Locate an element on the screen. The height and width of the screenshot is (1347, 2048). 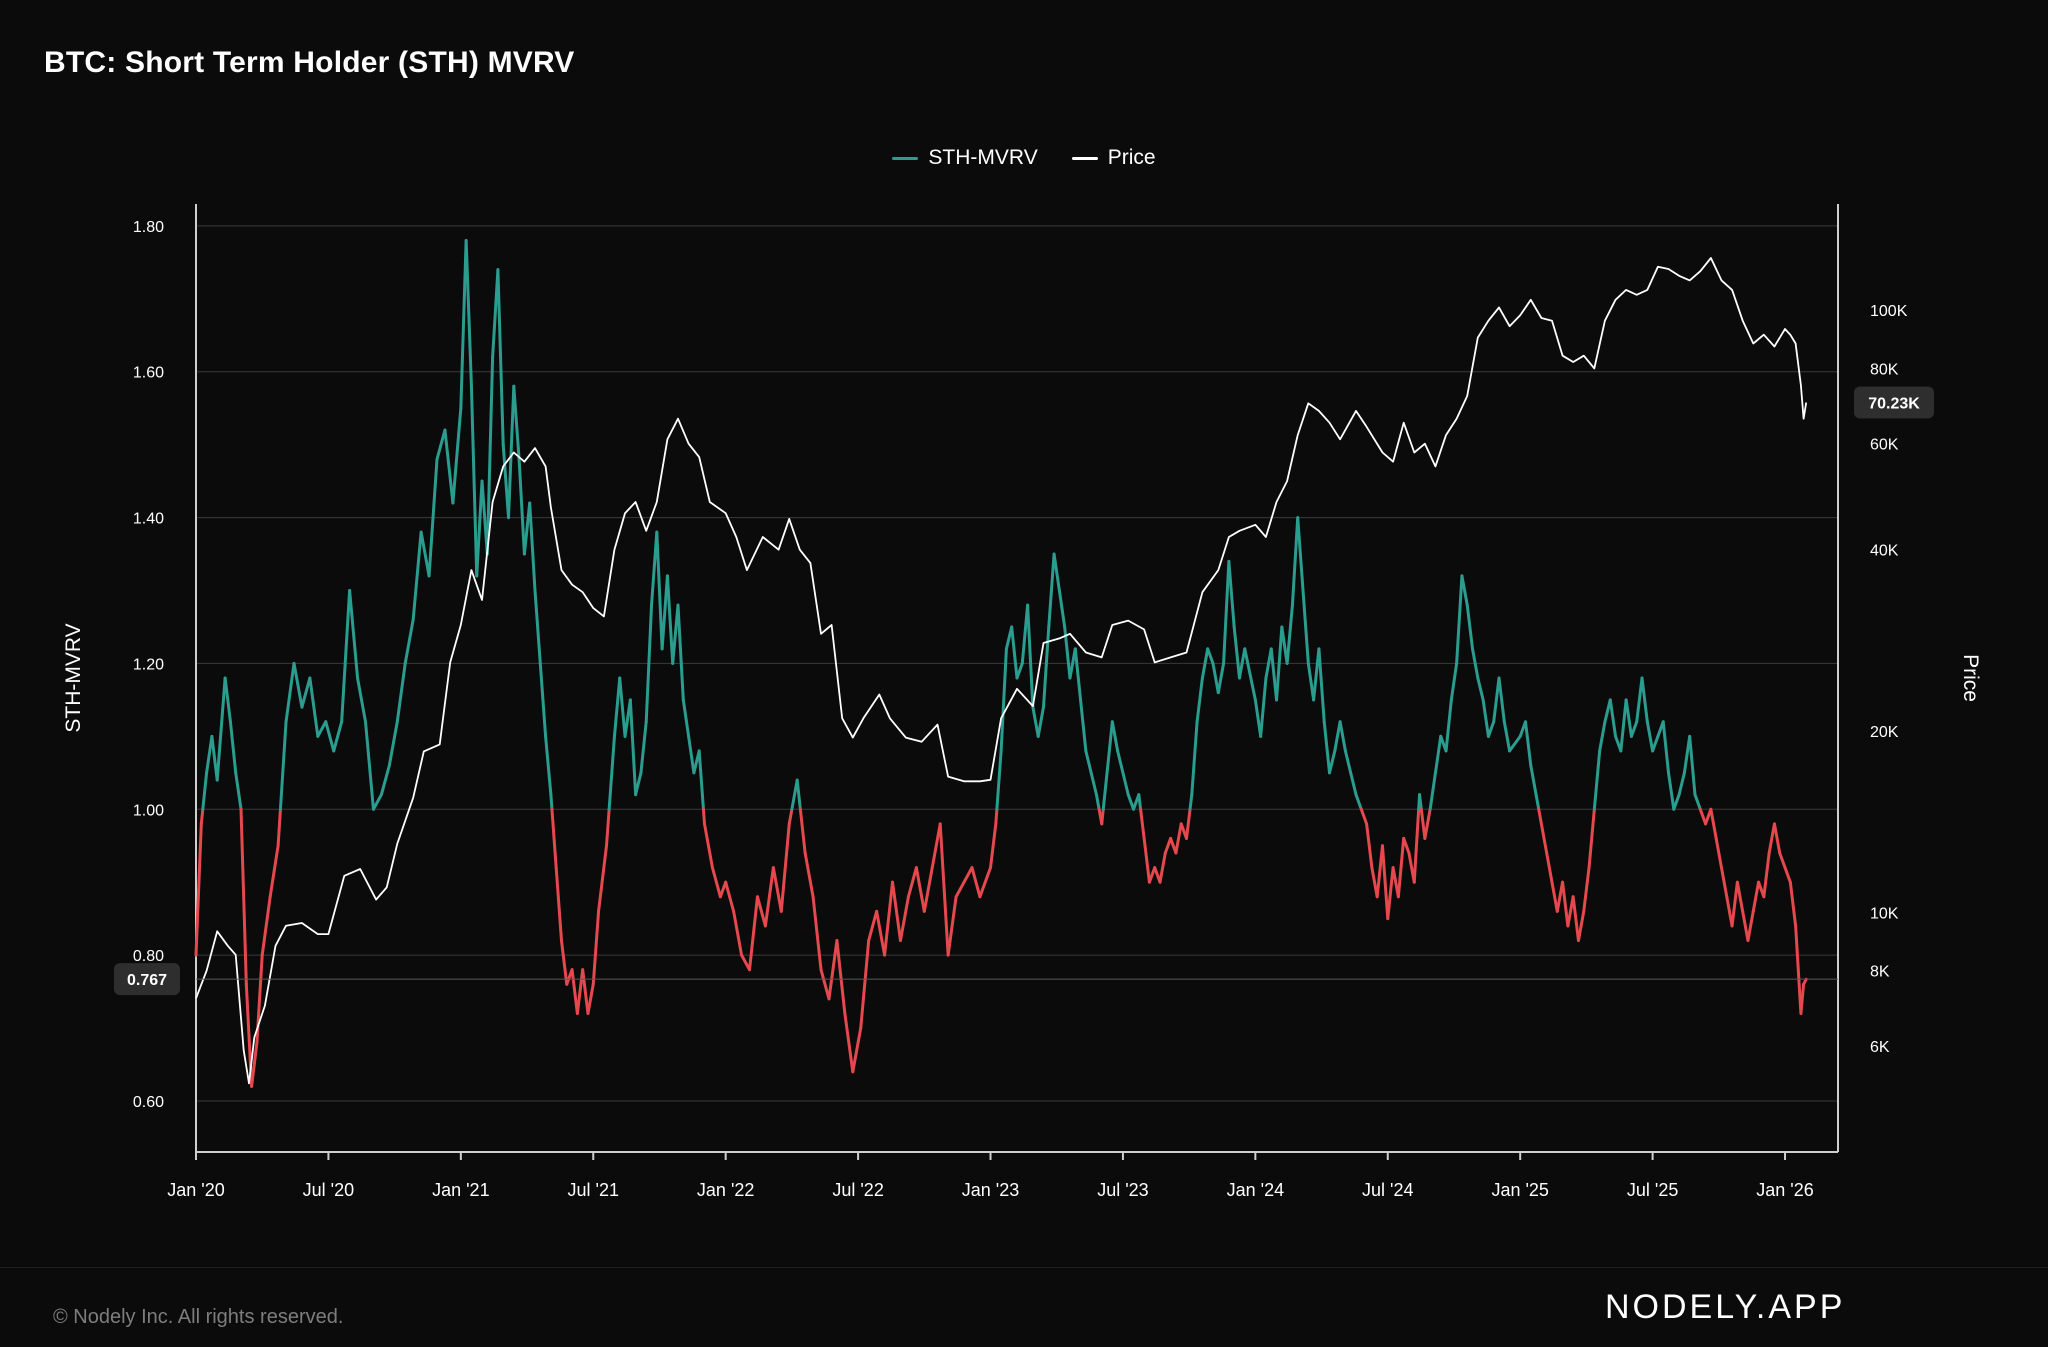
legend-item-sth-mvrv: STH-MVRV is located at coordinates (965, 158).